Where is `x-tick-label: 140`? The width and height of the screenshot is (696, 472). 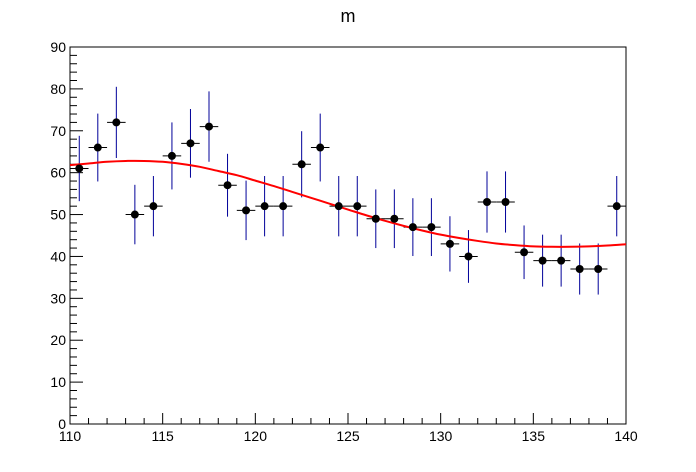 x-tick-label: 140 is located at coordinates (626, 436).